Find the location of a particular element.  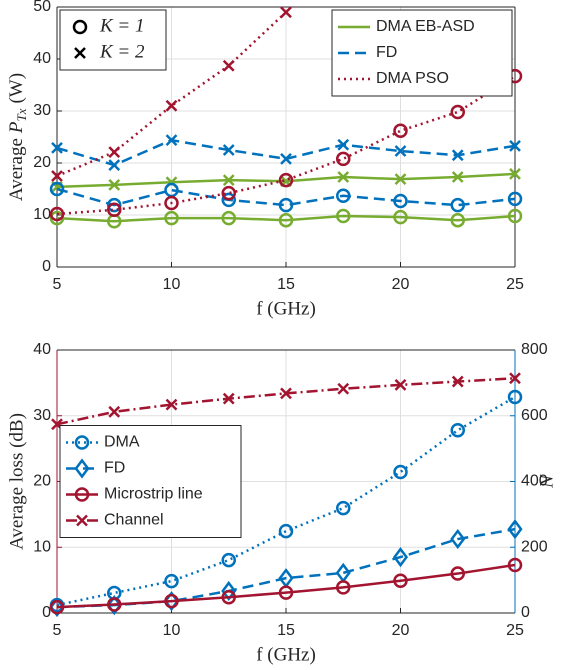

legend-label: K = 1 is located at coordinates (122, 25).